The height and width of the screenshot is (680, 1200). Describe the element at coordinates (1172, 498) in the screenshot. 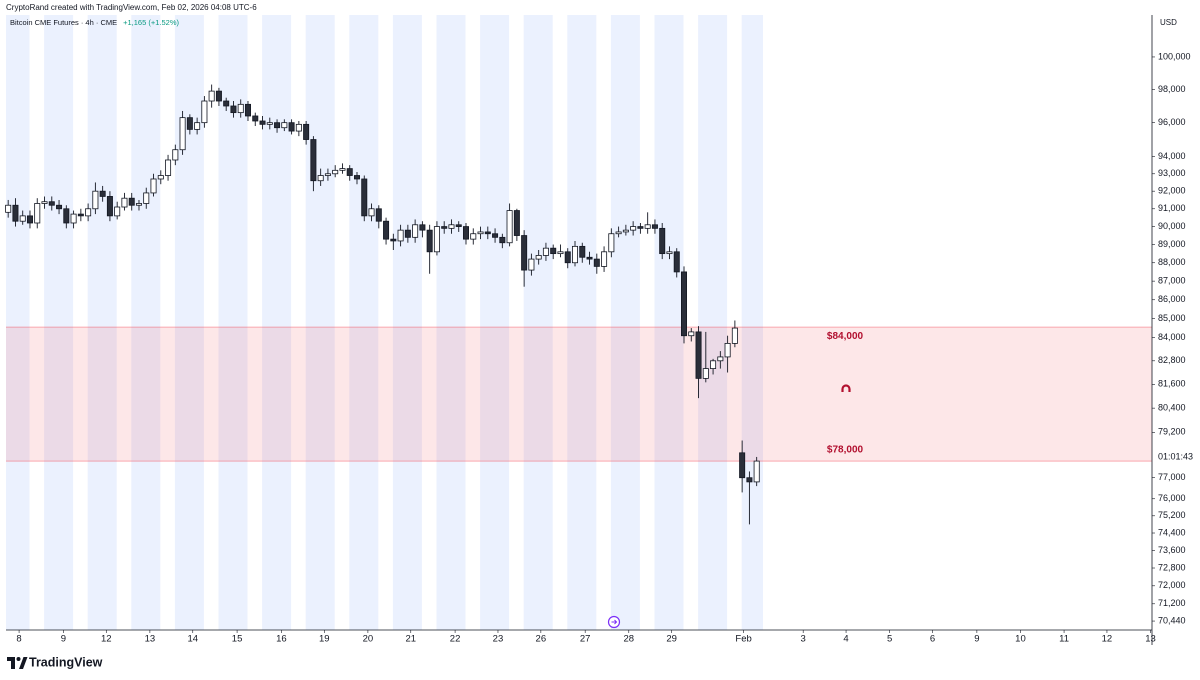

I see `y-tick-label: 76,000` at that location.